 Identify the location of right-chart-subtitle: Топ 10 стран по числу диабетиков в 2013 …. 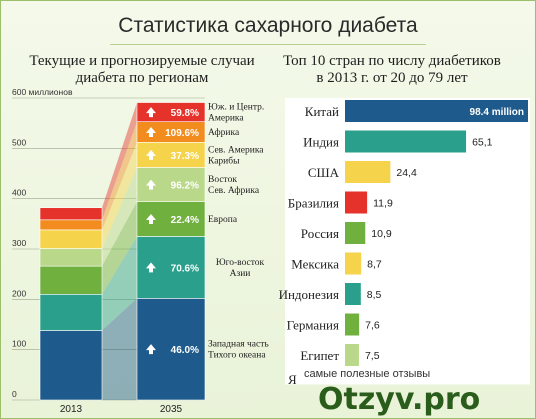
(392, 70).